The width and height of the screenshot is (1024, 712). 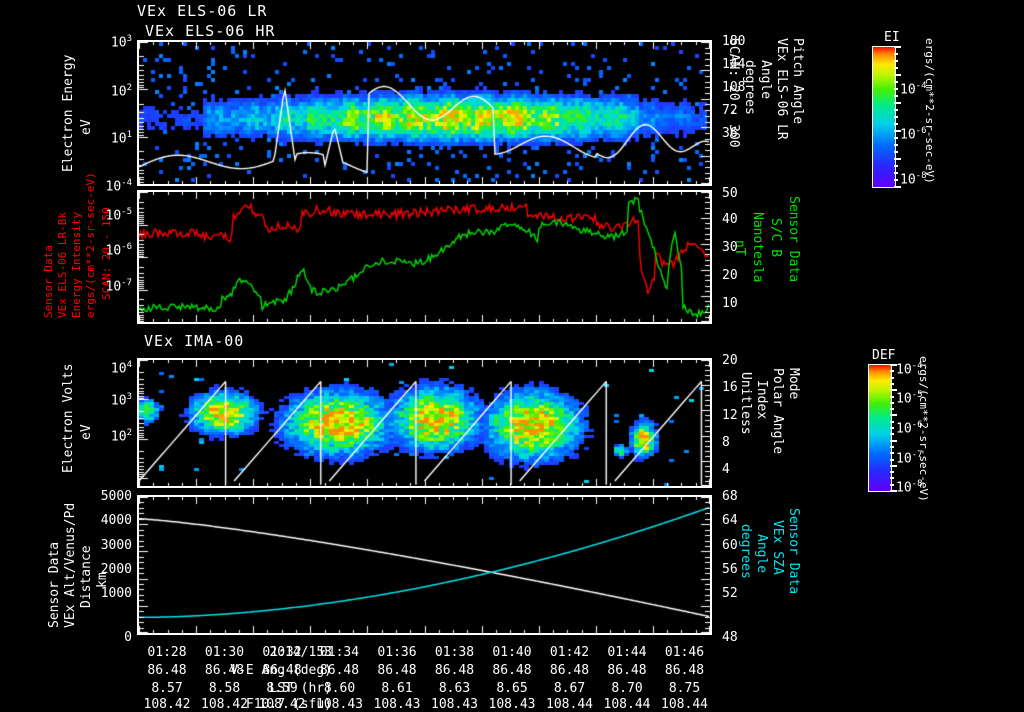 I want to click on panel1-left-axis-label: Electron Energy, so click(x=68, y=113).